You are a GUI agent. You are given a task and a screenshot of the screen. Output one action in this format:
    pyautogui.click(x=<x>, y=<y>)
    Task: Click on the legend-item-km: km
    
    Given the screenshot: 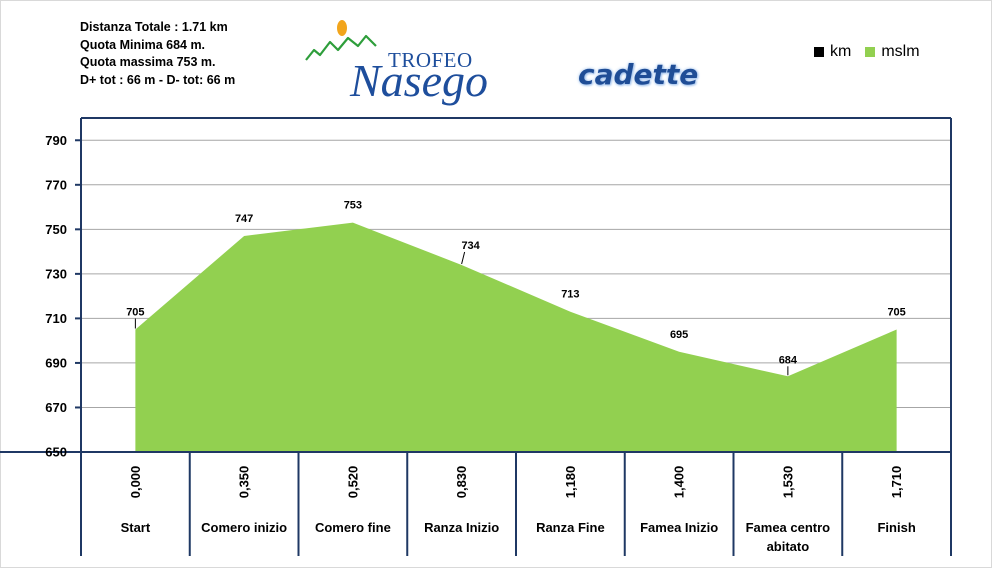 What is the action you would take?
    pyautogui.click(x=832, y=52)
    